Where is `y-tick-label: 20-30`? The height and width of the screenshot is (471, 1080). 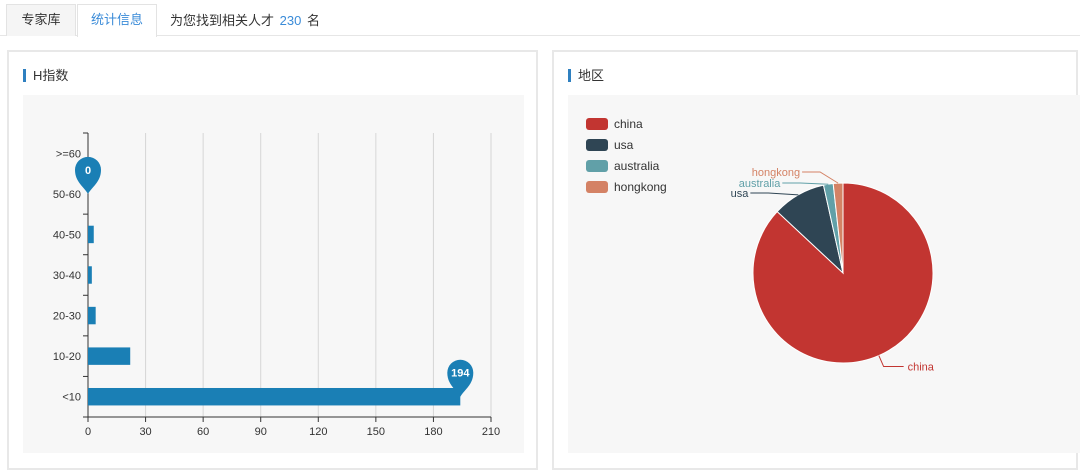
y-tick-label: 20-30 is located at coordinates (67, 317).